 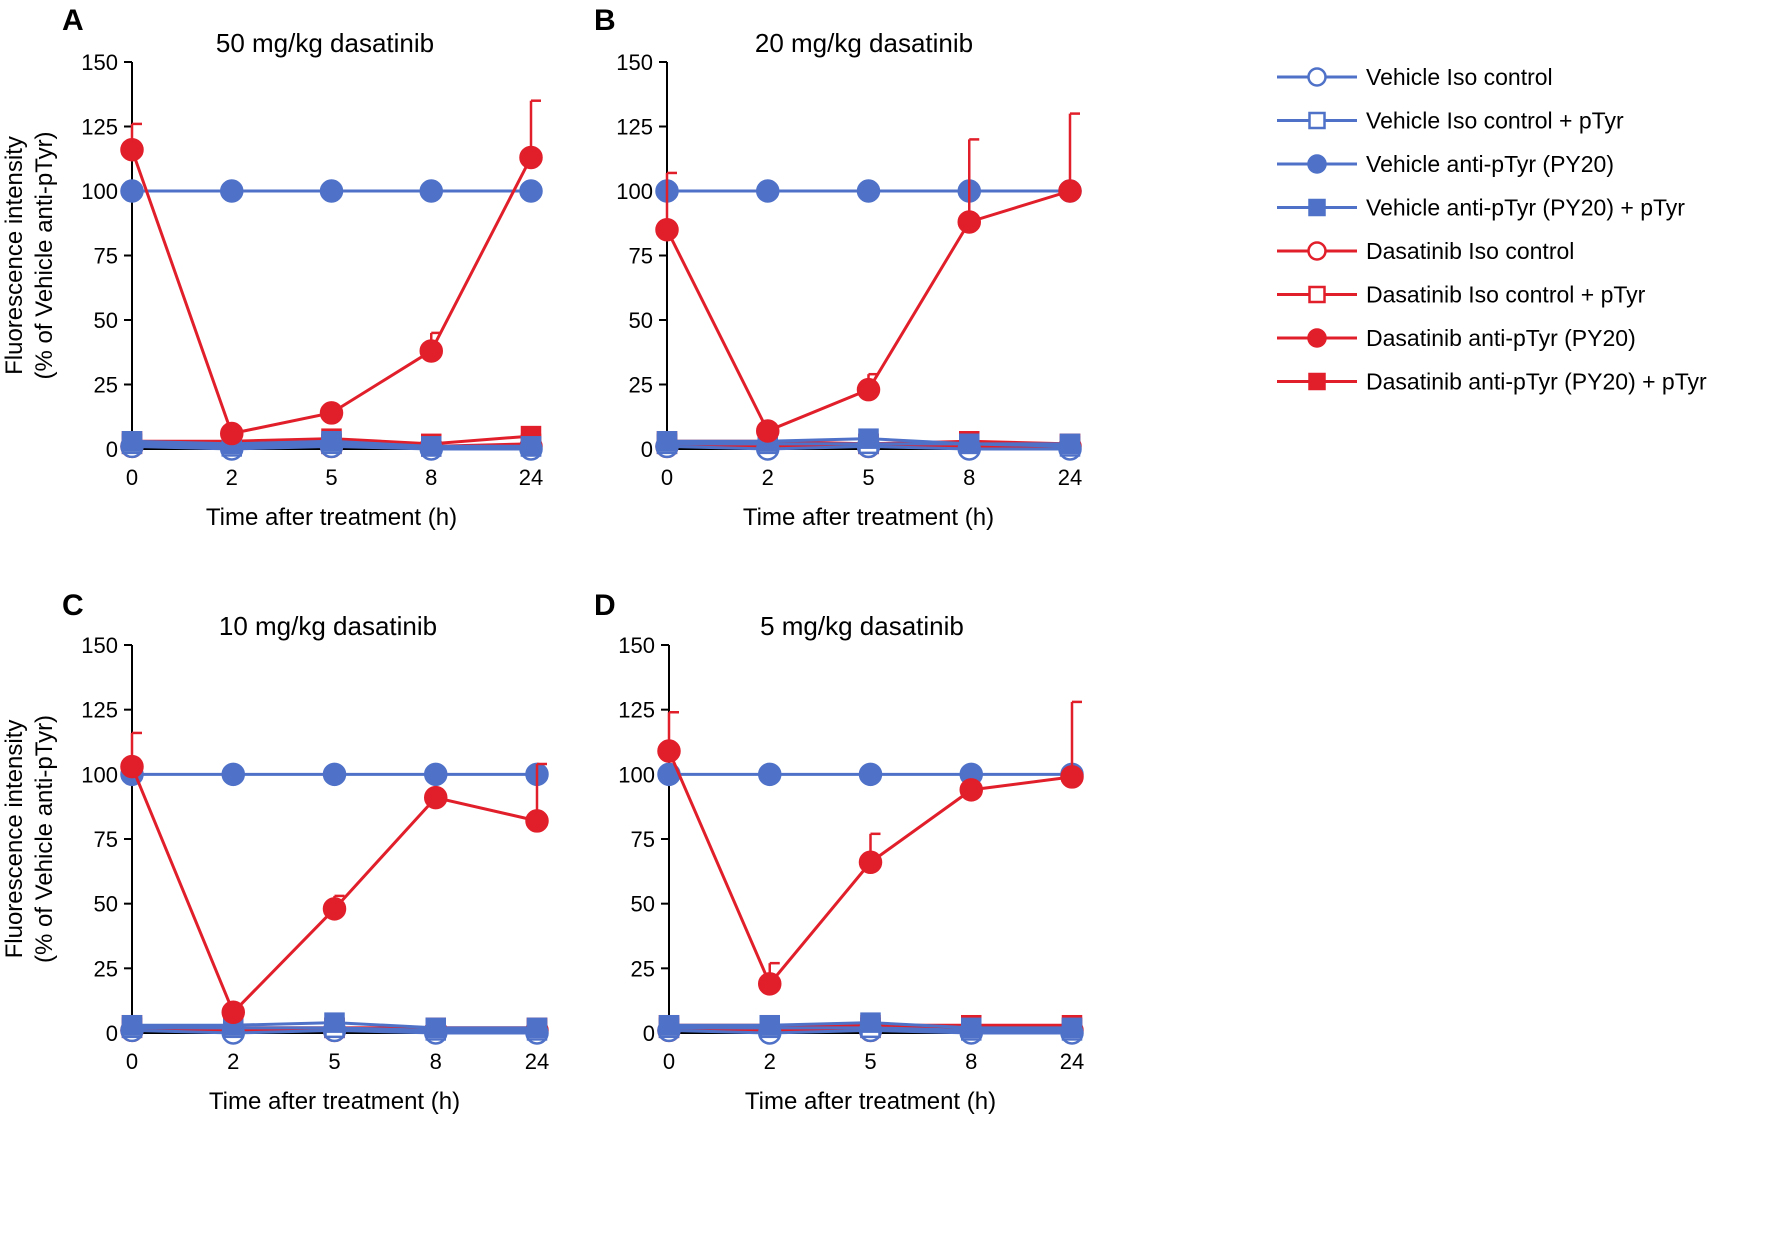 I want to click on y-axis-title-line1: Fluorescence intensity, so click(x=14, y=255).